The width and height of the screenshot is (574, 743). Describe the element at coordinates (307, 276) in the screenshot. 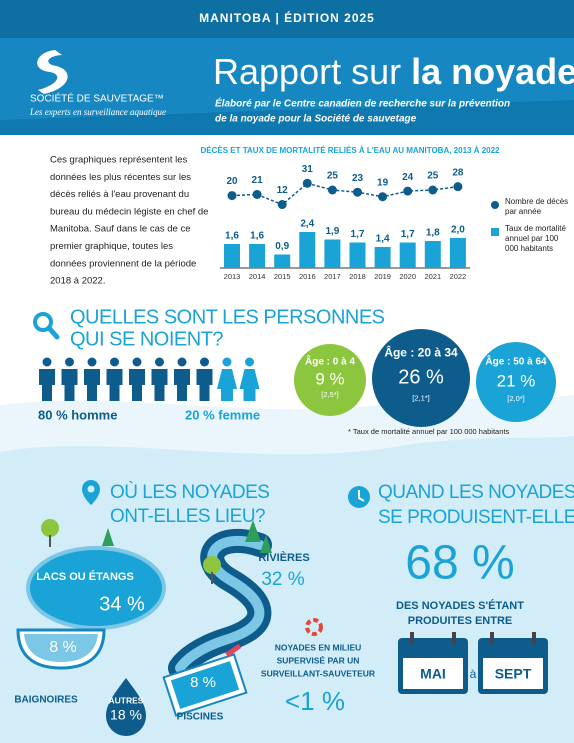

I see `x-tick-label: 2016` at that location.